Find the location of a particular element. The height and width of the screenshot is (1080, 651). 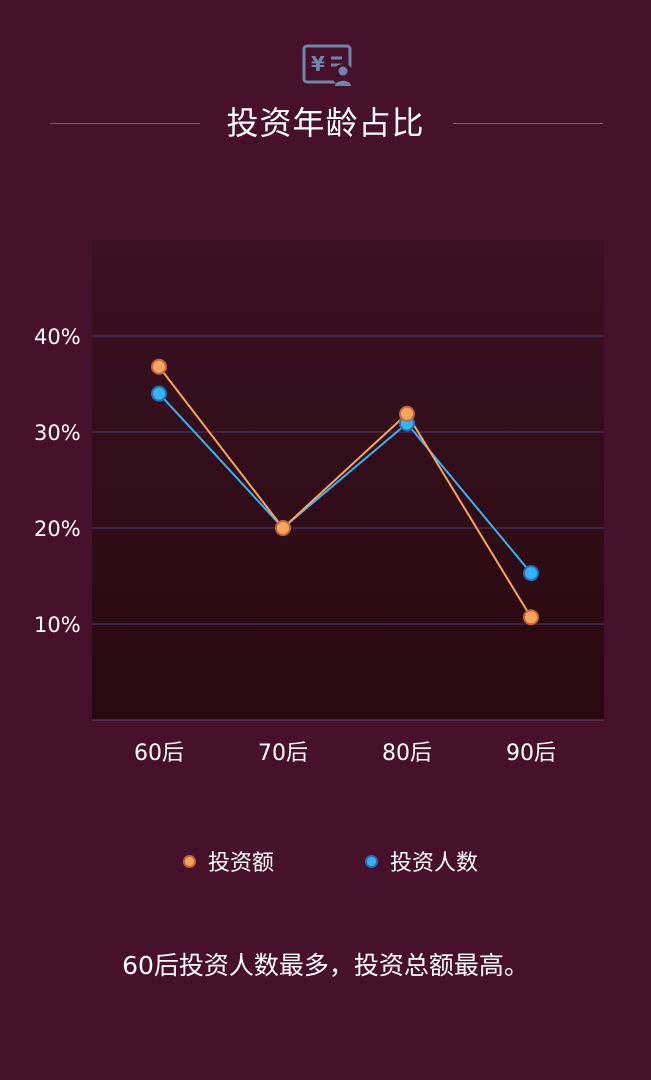

legend-dot-people is located at coordinates (371, 861).